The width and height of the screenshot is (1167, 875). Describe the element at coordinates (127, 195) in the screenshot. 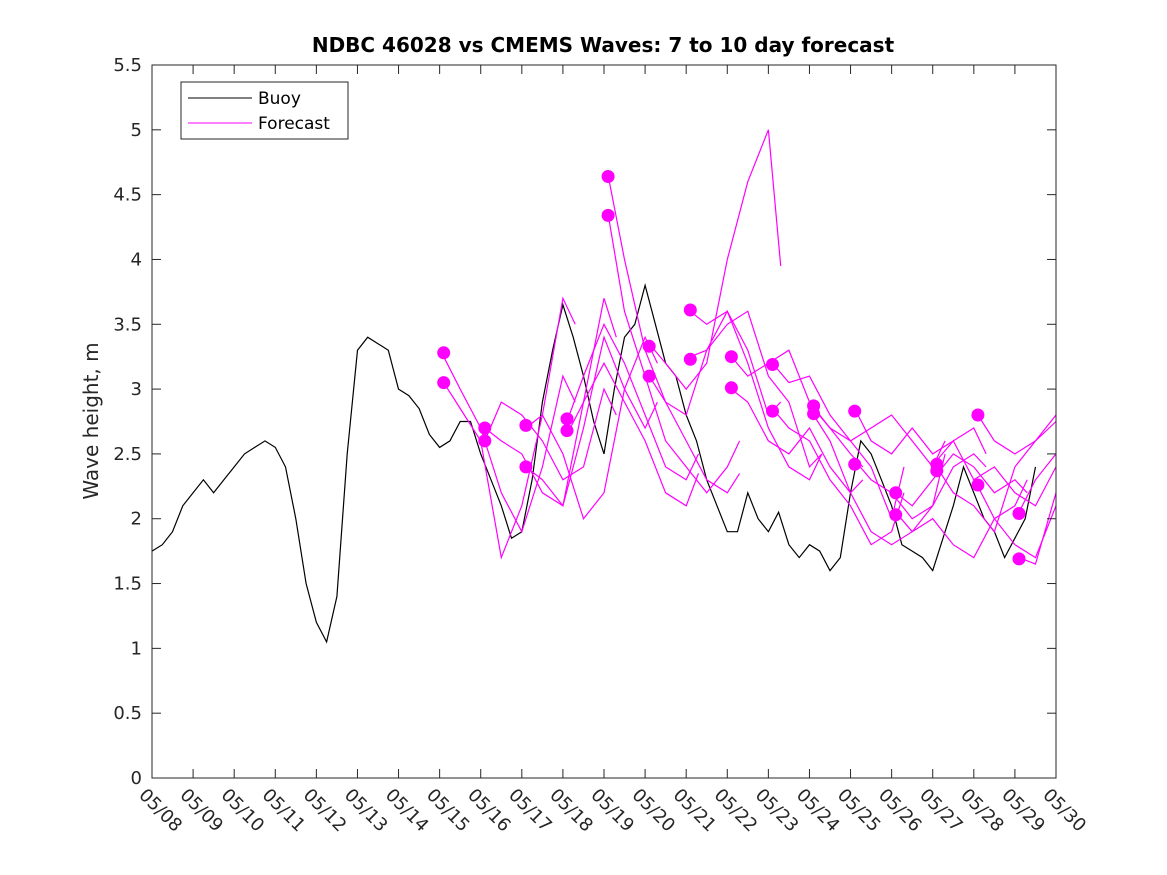

I see `y-tick-label: 4.5` at that location.